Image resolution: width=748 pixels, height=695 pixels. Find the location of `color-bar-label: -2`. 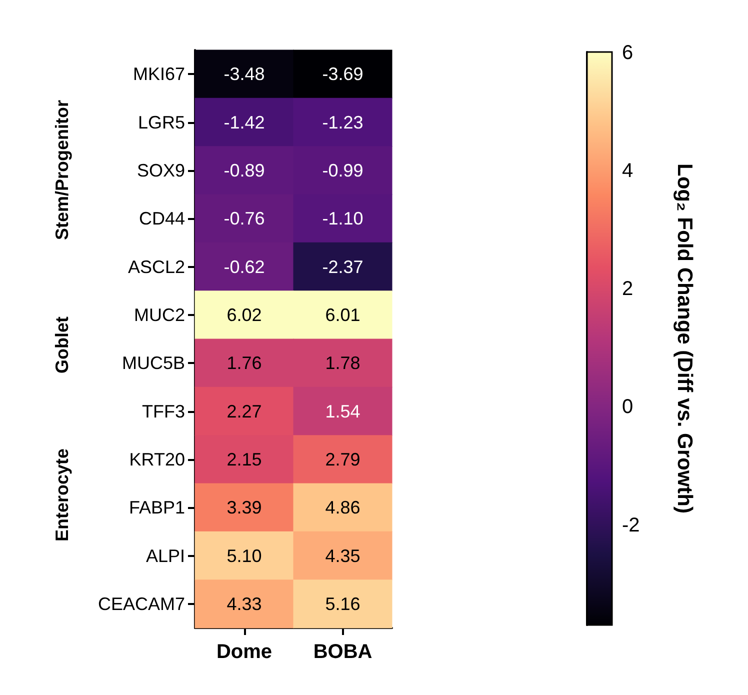

color-bar-label: -2 is located at coordinates (631, 525).